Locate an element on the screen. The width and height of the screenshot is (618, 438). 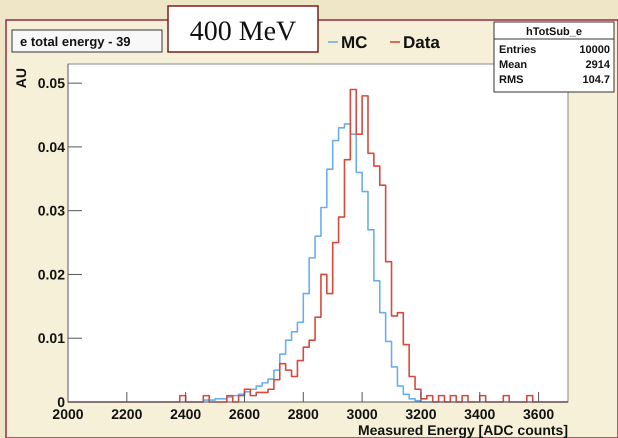
x-tick-label: 3200 is located at coordinates (421, 414).